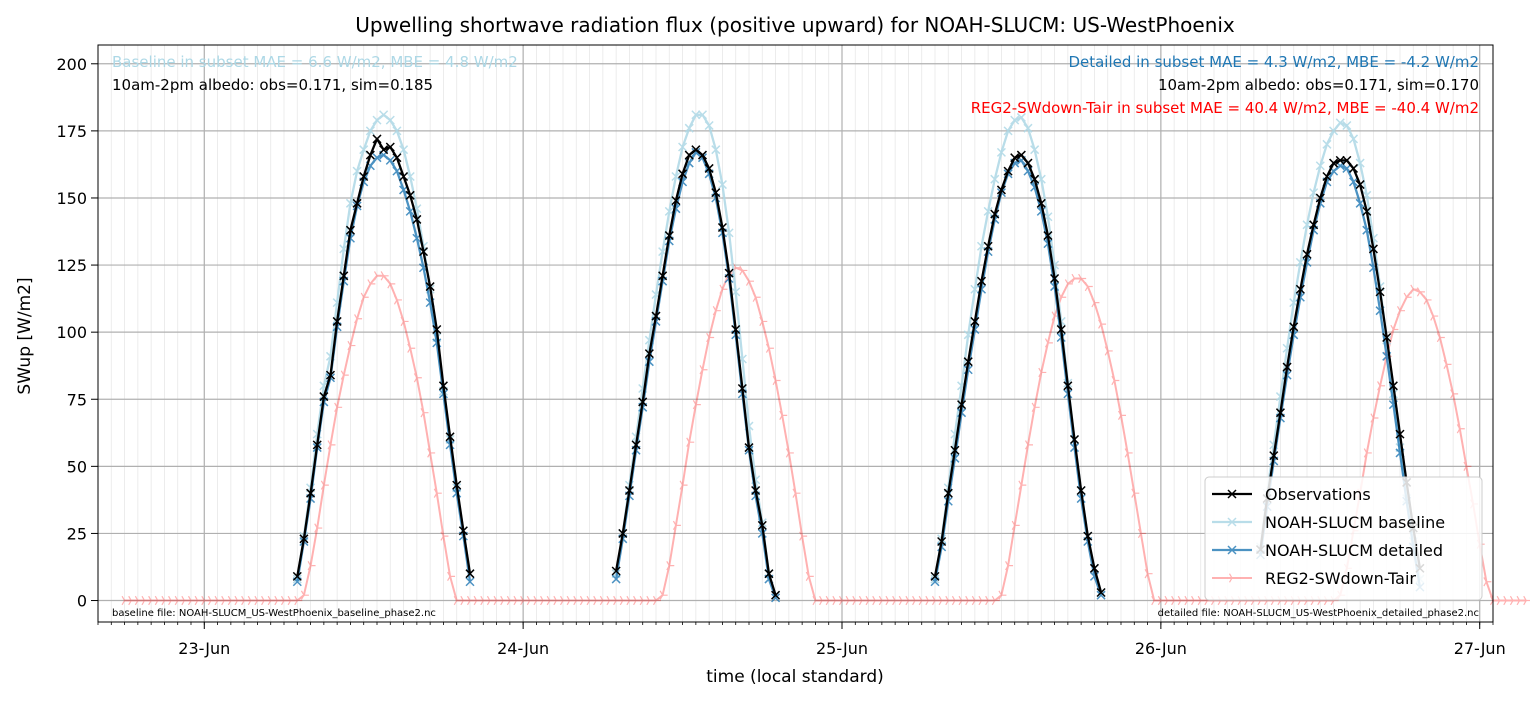  I want to click on y-axis-label: SWup [W/m2], so click(25, 335).